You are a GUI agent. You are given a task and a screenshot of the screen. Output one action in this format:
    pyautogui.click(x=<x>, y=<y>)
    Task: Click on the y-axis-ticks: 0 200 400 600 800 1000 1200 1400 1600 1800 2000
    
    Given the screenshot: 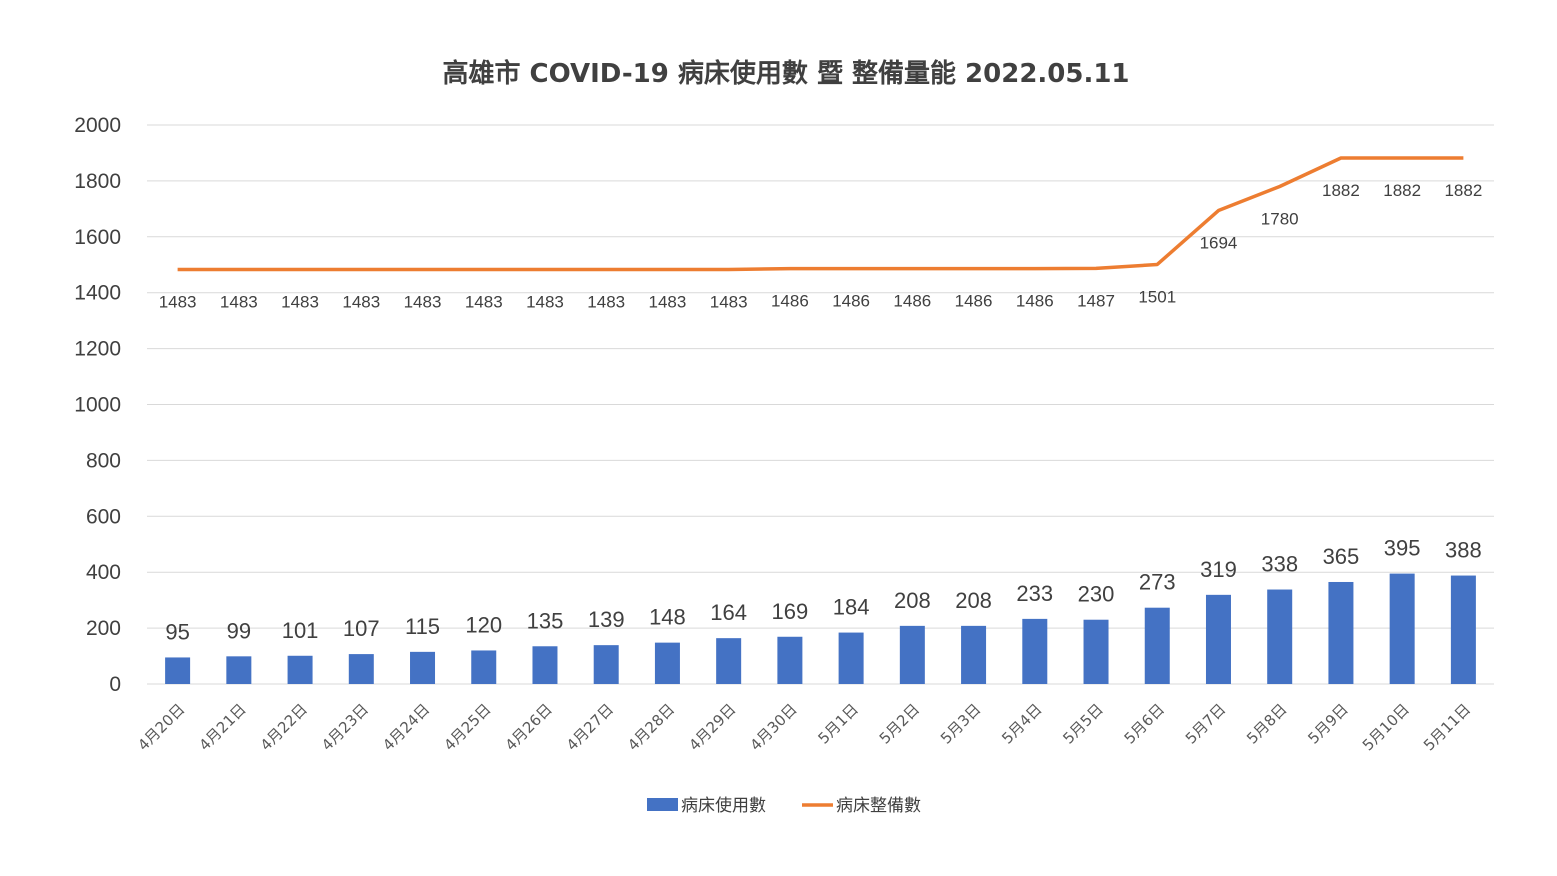 What is the action you would take?
    pyautogui.click(x=97, y=405)
    